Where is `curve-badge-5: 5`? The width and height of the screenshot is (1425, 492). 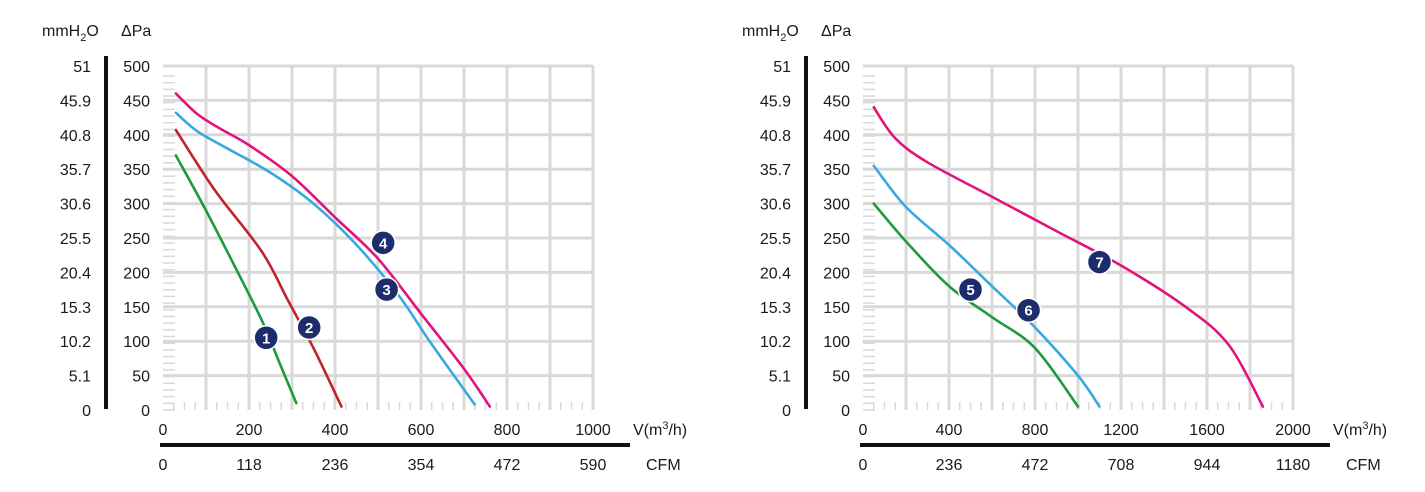 curve-badge-5: 5 is located at coordinates (970, 289).